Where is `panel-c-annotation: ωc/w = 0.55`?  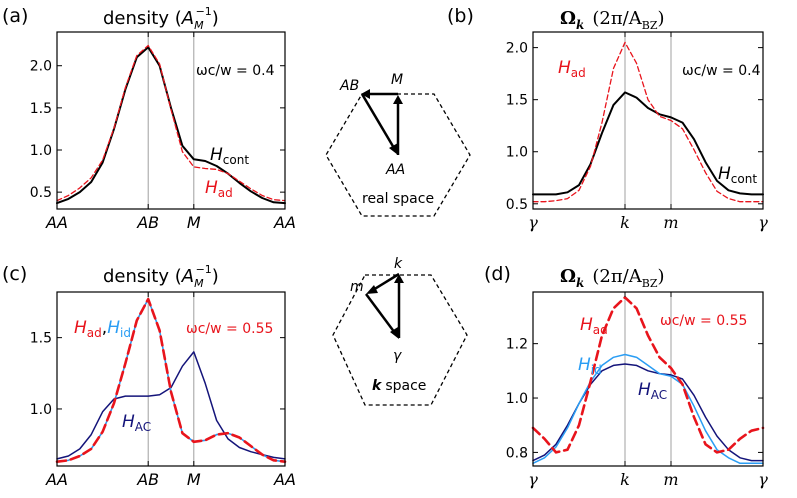
panel-c-annotation: ωc/w = 0.55 is located at coordinates (229, 329).